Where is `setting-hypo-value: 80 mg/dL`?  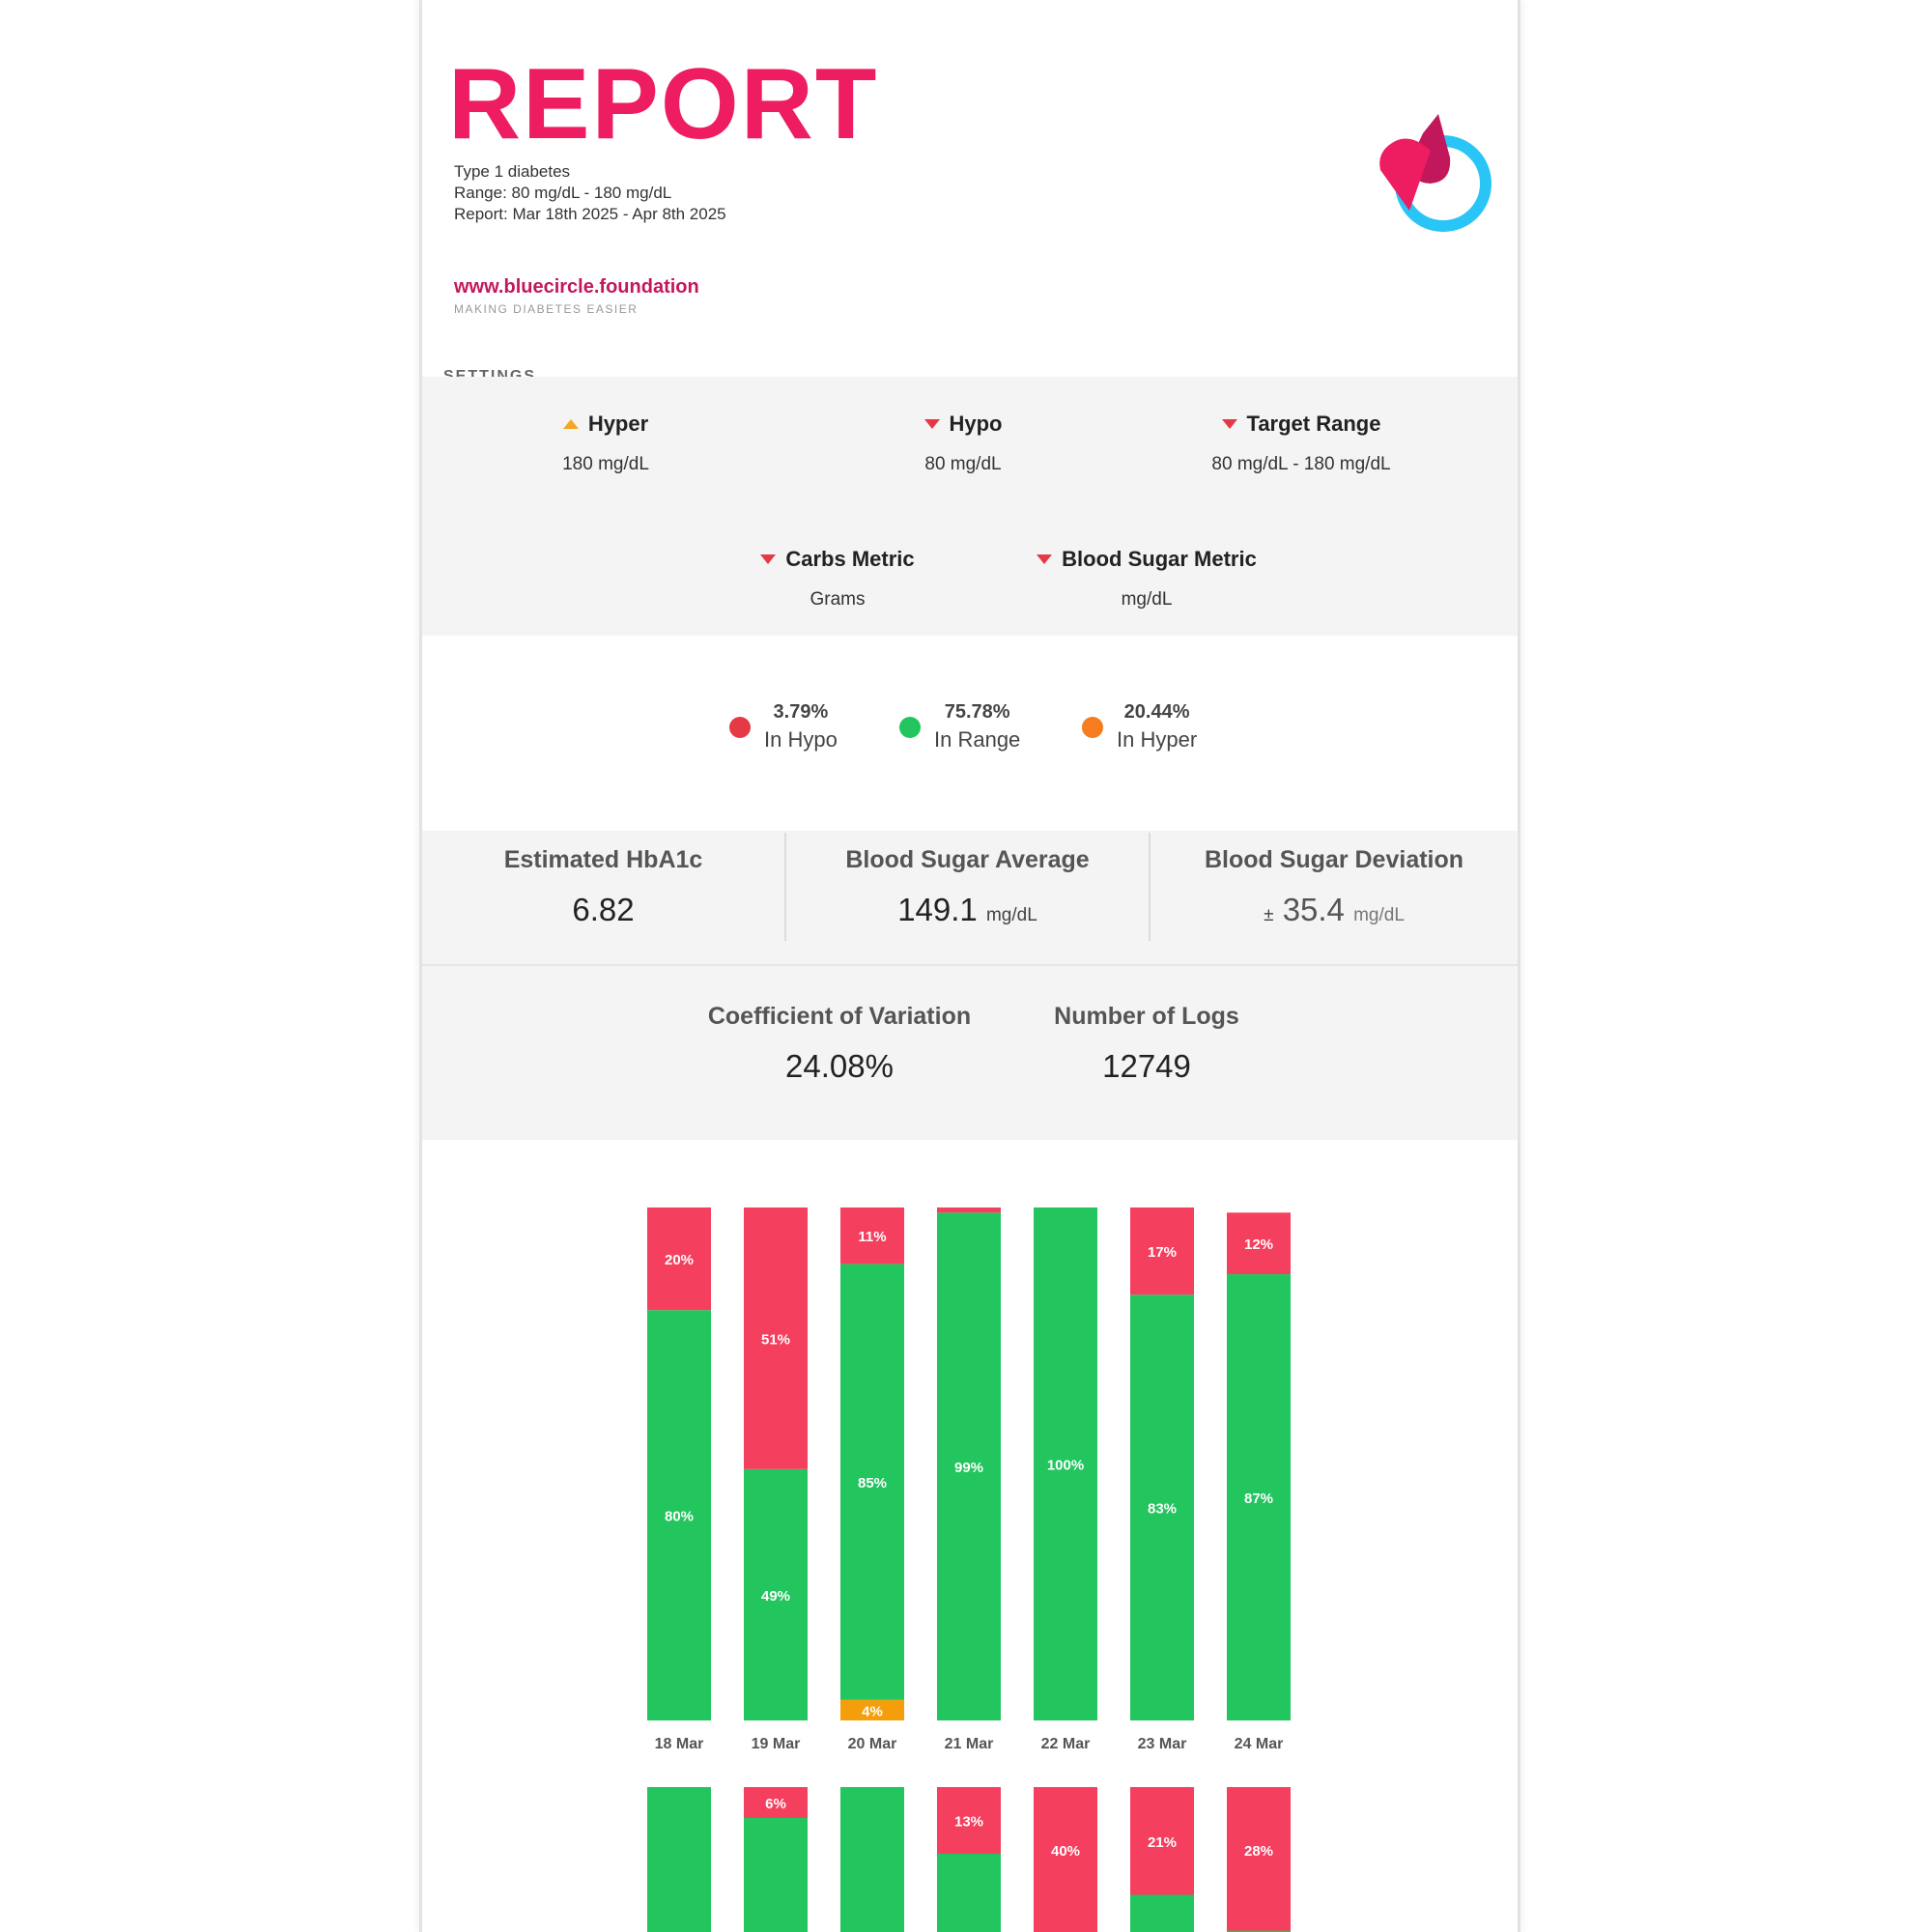 setting-hypo-value: 80 mg/dL is located at coordinates (963, 464).